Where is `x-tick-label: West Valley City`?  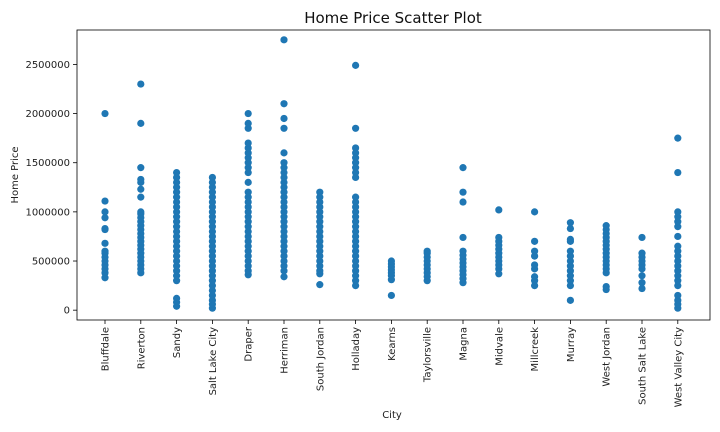 x-tick-label: West Valley City is located at coordinates (678, 367).